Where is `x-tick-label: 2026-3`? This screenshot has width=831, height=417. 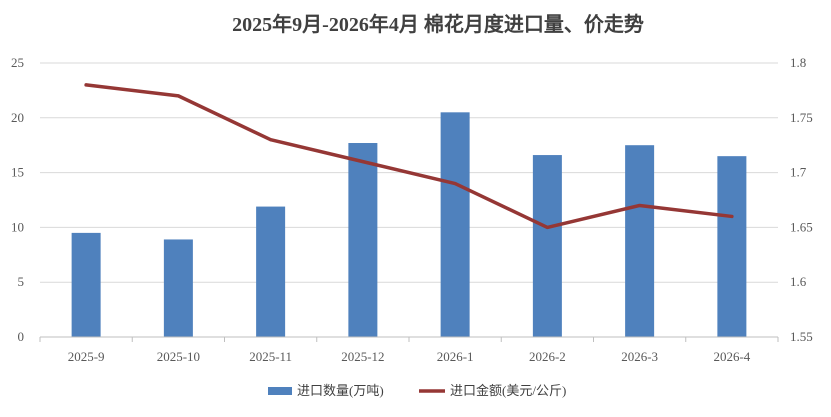
x-tick-label: 2026-3 is located at coordinates (639, 356).